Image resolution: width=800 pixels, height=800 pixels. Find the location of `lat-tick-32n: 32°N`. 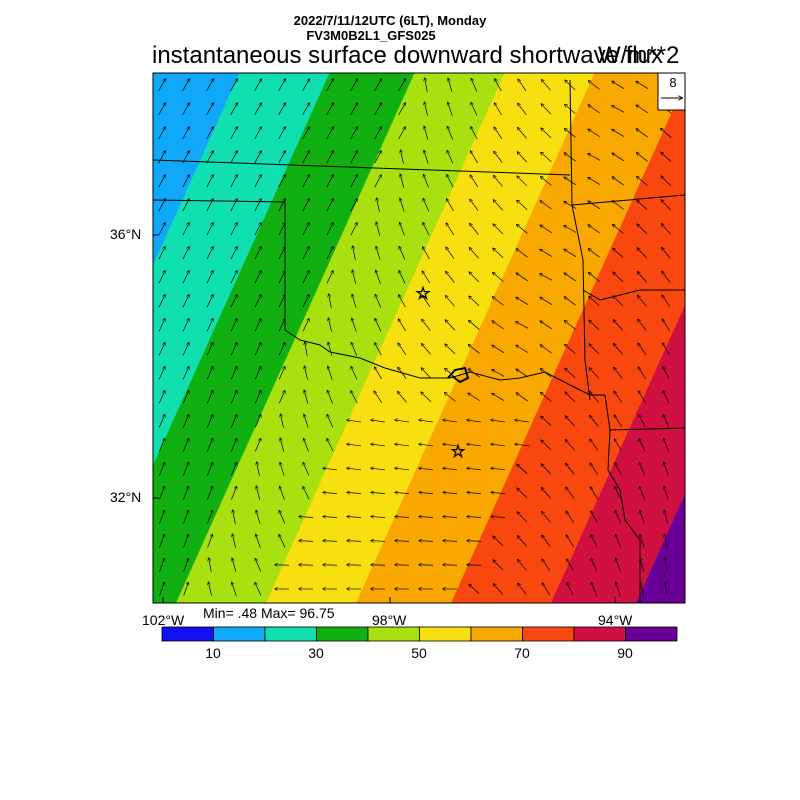

lat-tick-32n: 32°N is located at coordinates (126, 497).